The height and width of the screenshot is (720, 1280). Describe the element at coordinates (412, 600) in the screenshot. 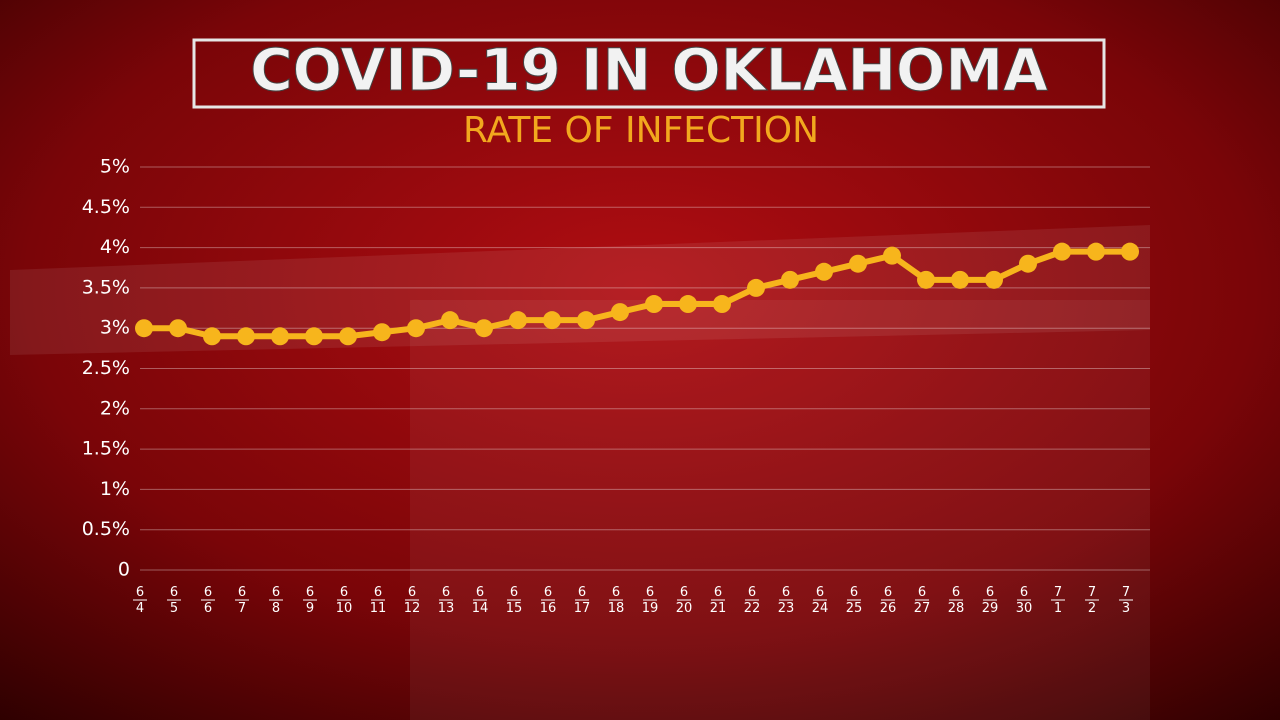

I see `x-tick-label: 6 12` at that location.